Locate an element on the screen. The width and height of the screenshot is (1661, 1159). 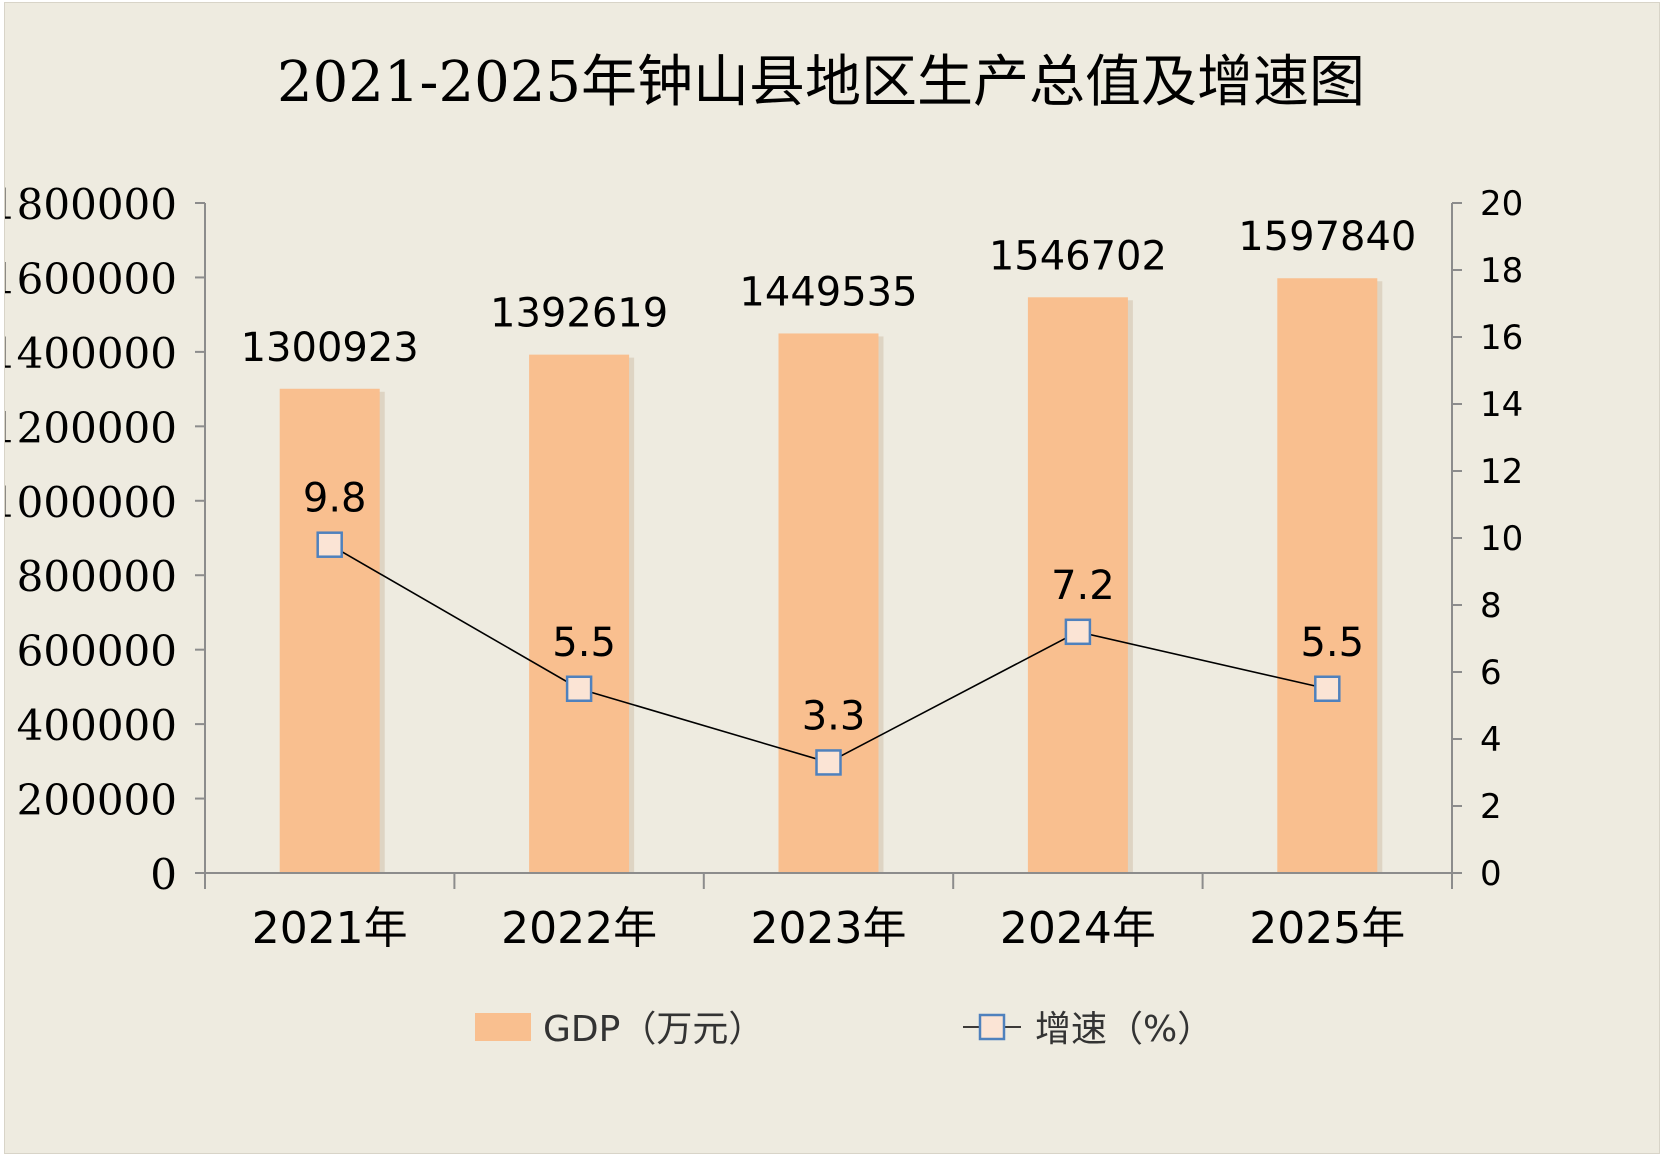
left-tick-label: 1800000 is located at coordinates (91, 204).